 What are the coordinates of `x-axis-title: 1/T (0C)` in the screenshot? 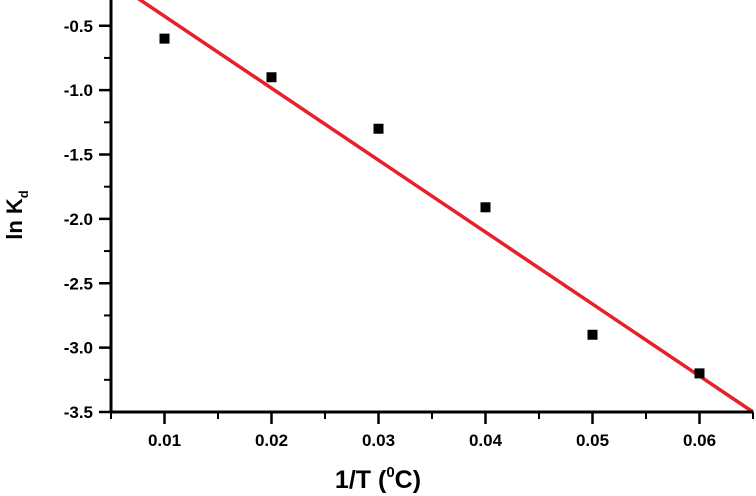 It's located at (378, 479).